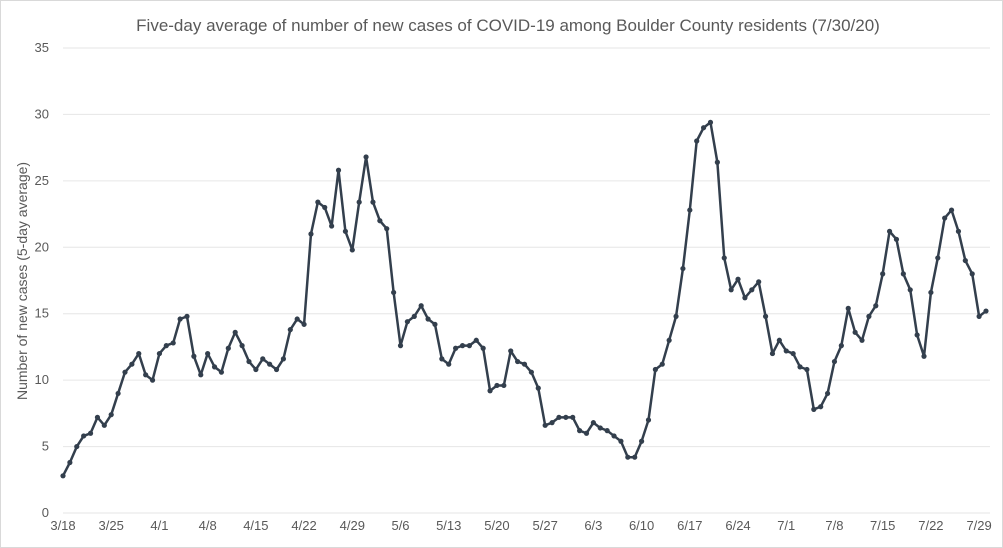 Image resolution: width=1003 pixels, height=548 pixels. Describe the element at coordinates (208, 525) in the screenshot. I see `x-tick-label: 4/8` at that location.